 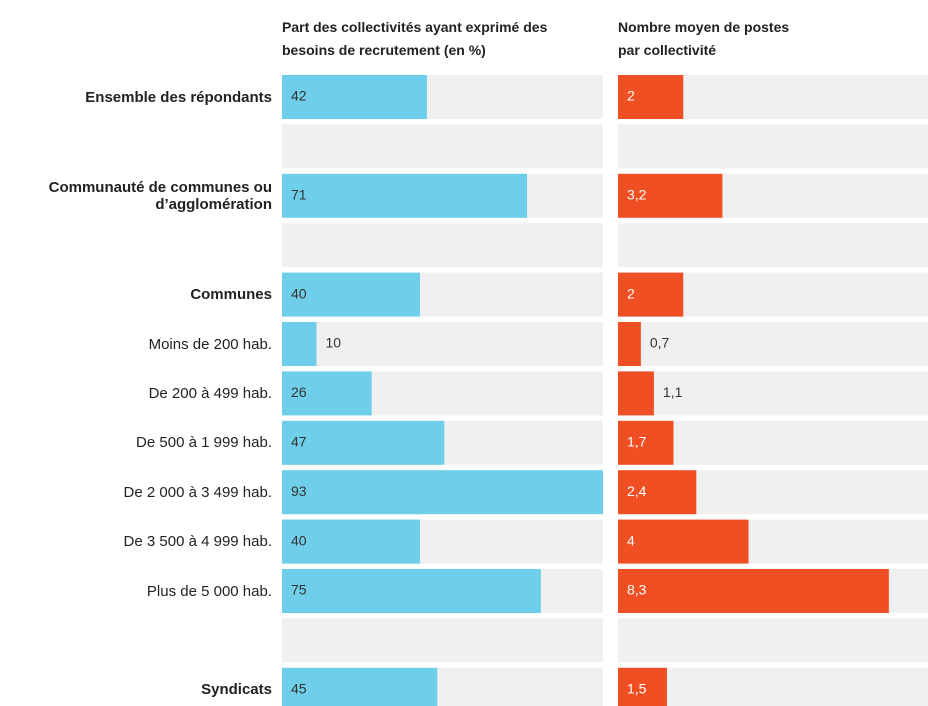 What do you see at coordinates (197, 492) in the screenshot?
I see `category-label: De 2 000 à 3 499 hab.` at bounding box center [197, 492].